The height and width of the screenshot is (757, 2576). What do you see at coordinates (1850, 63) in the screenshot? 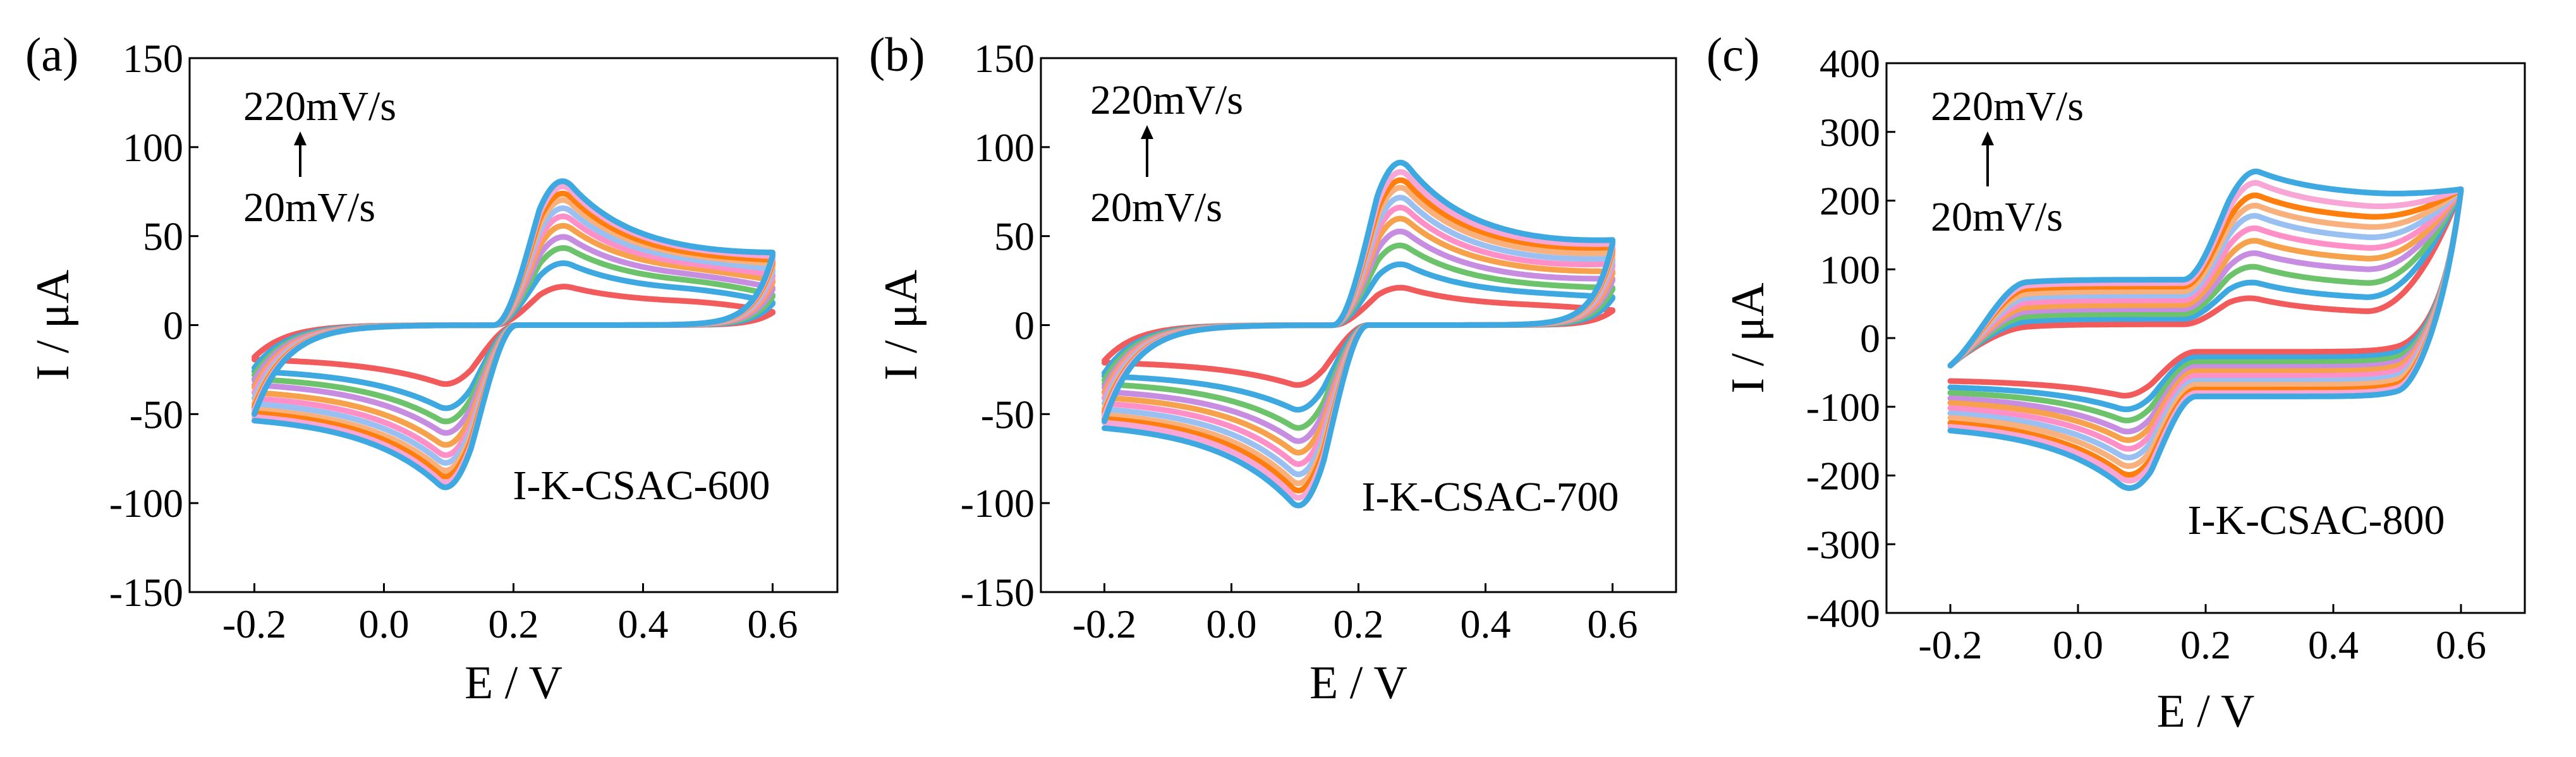
I see `y-tick-label: 400` at bounding box center [1850, 63].